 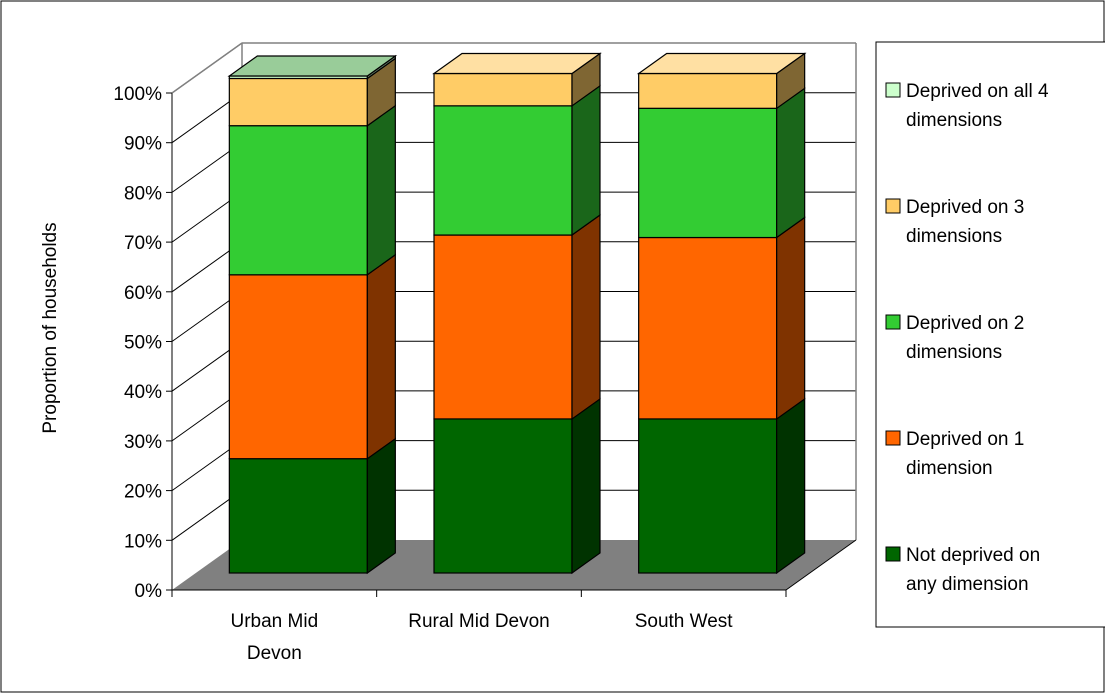 I want to click on legend-label: Deprived on 3 dimensions, so click(x=965, y=222).